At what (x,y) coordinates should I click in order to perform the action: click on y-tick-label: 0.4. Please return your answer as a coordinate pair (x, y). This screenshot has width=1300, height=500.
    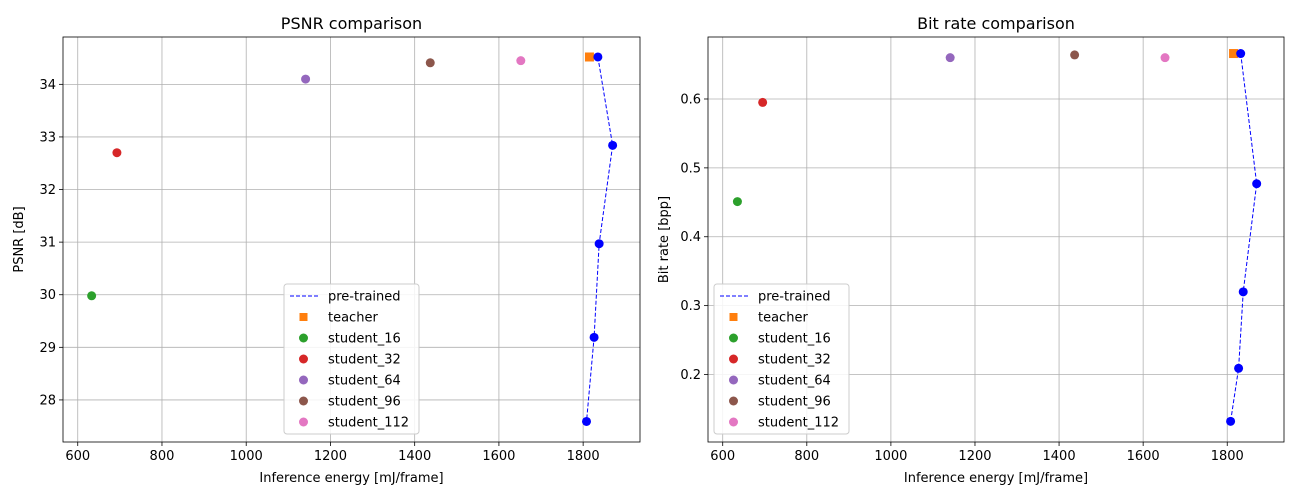
    Looking at the image, I should click on (690, 237).